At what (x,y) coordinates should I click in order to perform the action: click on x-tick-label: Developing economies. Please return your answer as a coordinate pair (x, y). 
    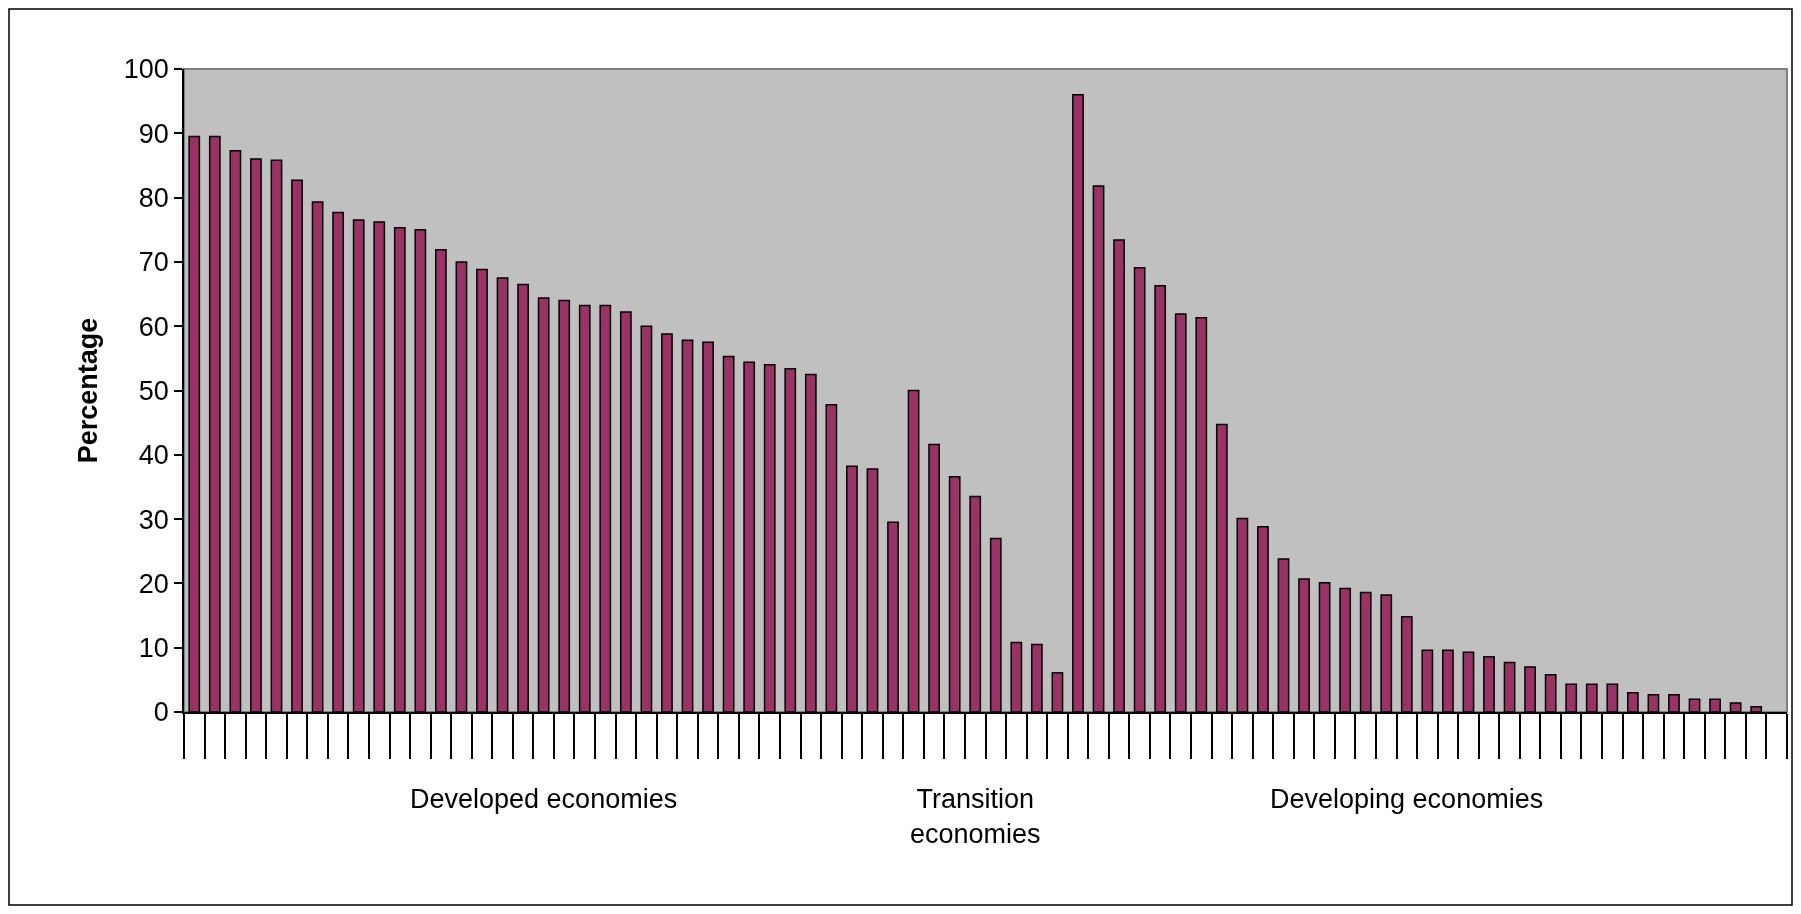
    Looking at the image, I should click on (1407, 799).